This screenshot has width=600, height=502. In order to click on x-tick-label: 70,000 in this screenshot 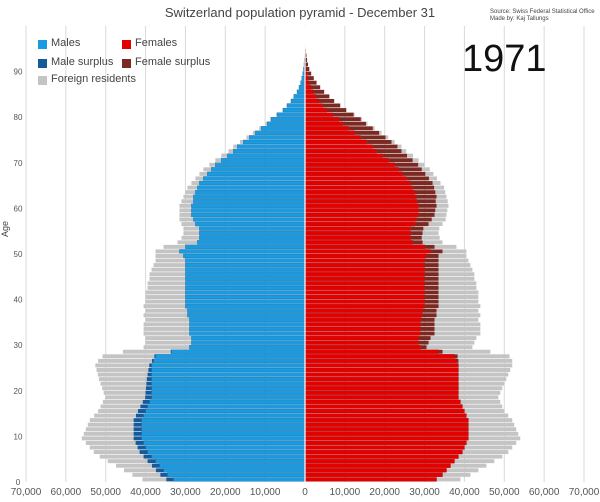, I will do `click(584, 492)`.